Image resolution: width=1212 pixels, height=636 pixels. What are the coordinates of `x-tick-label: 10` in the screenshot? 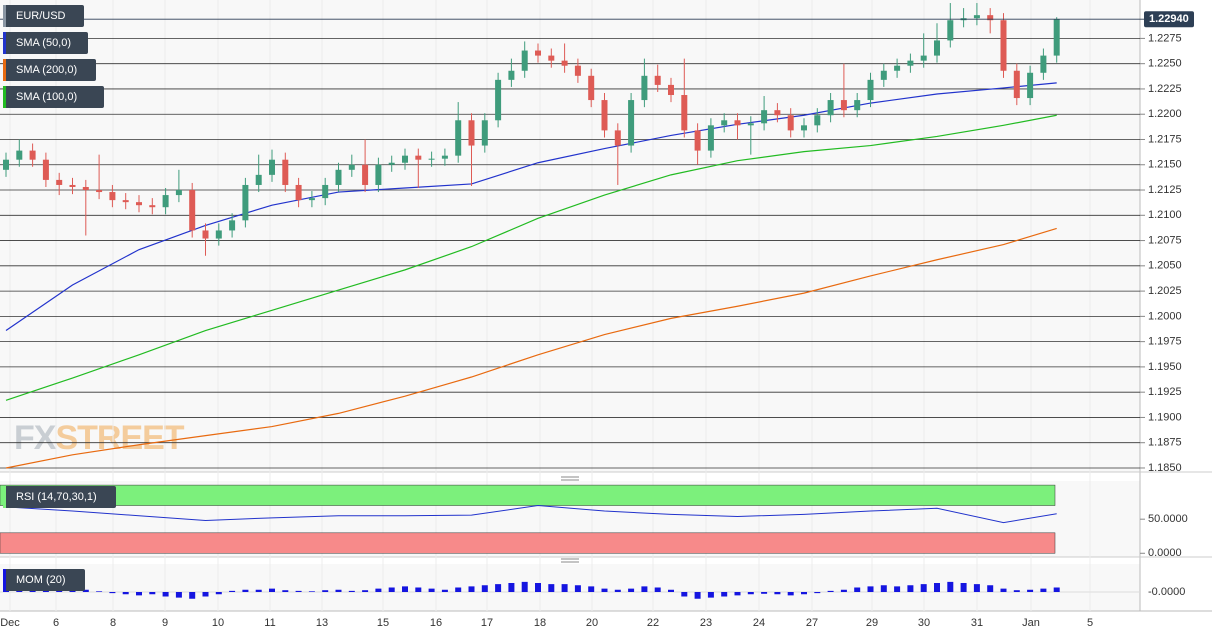 It's located at (218, 623).